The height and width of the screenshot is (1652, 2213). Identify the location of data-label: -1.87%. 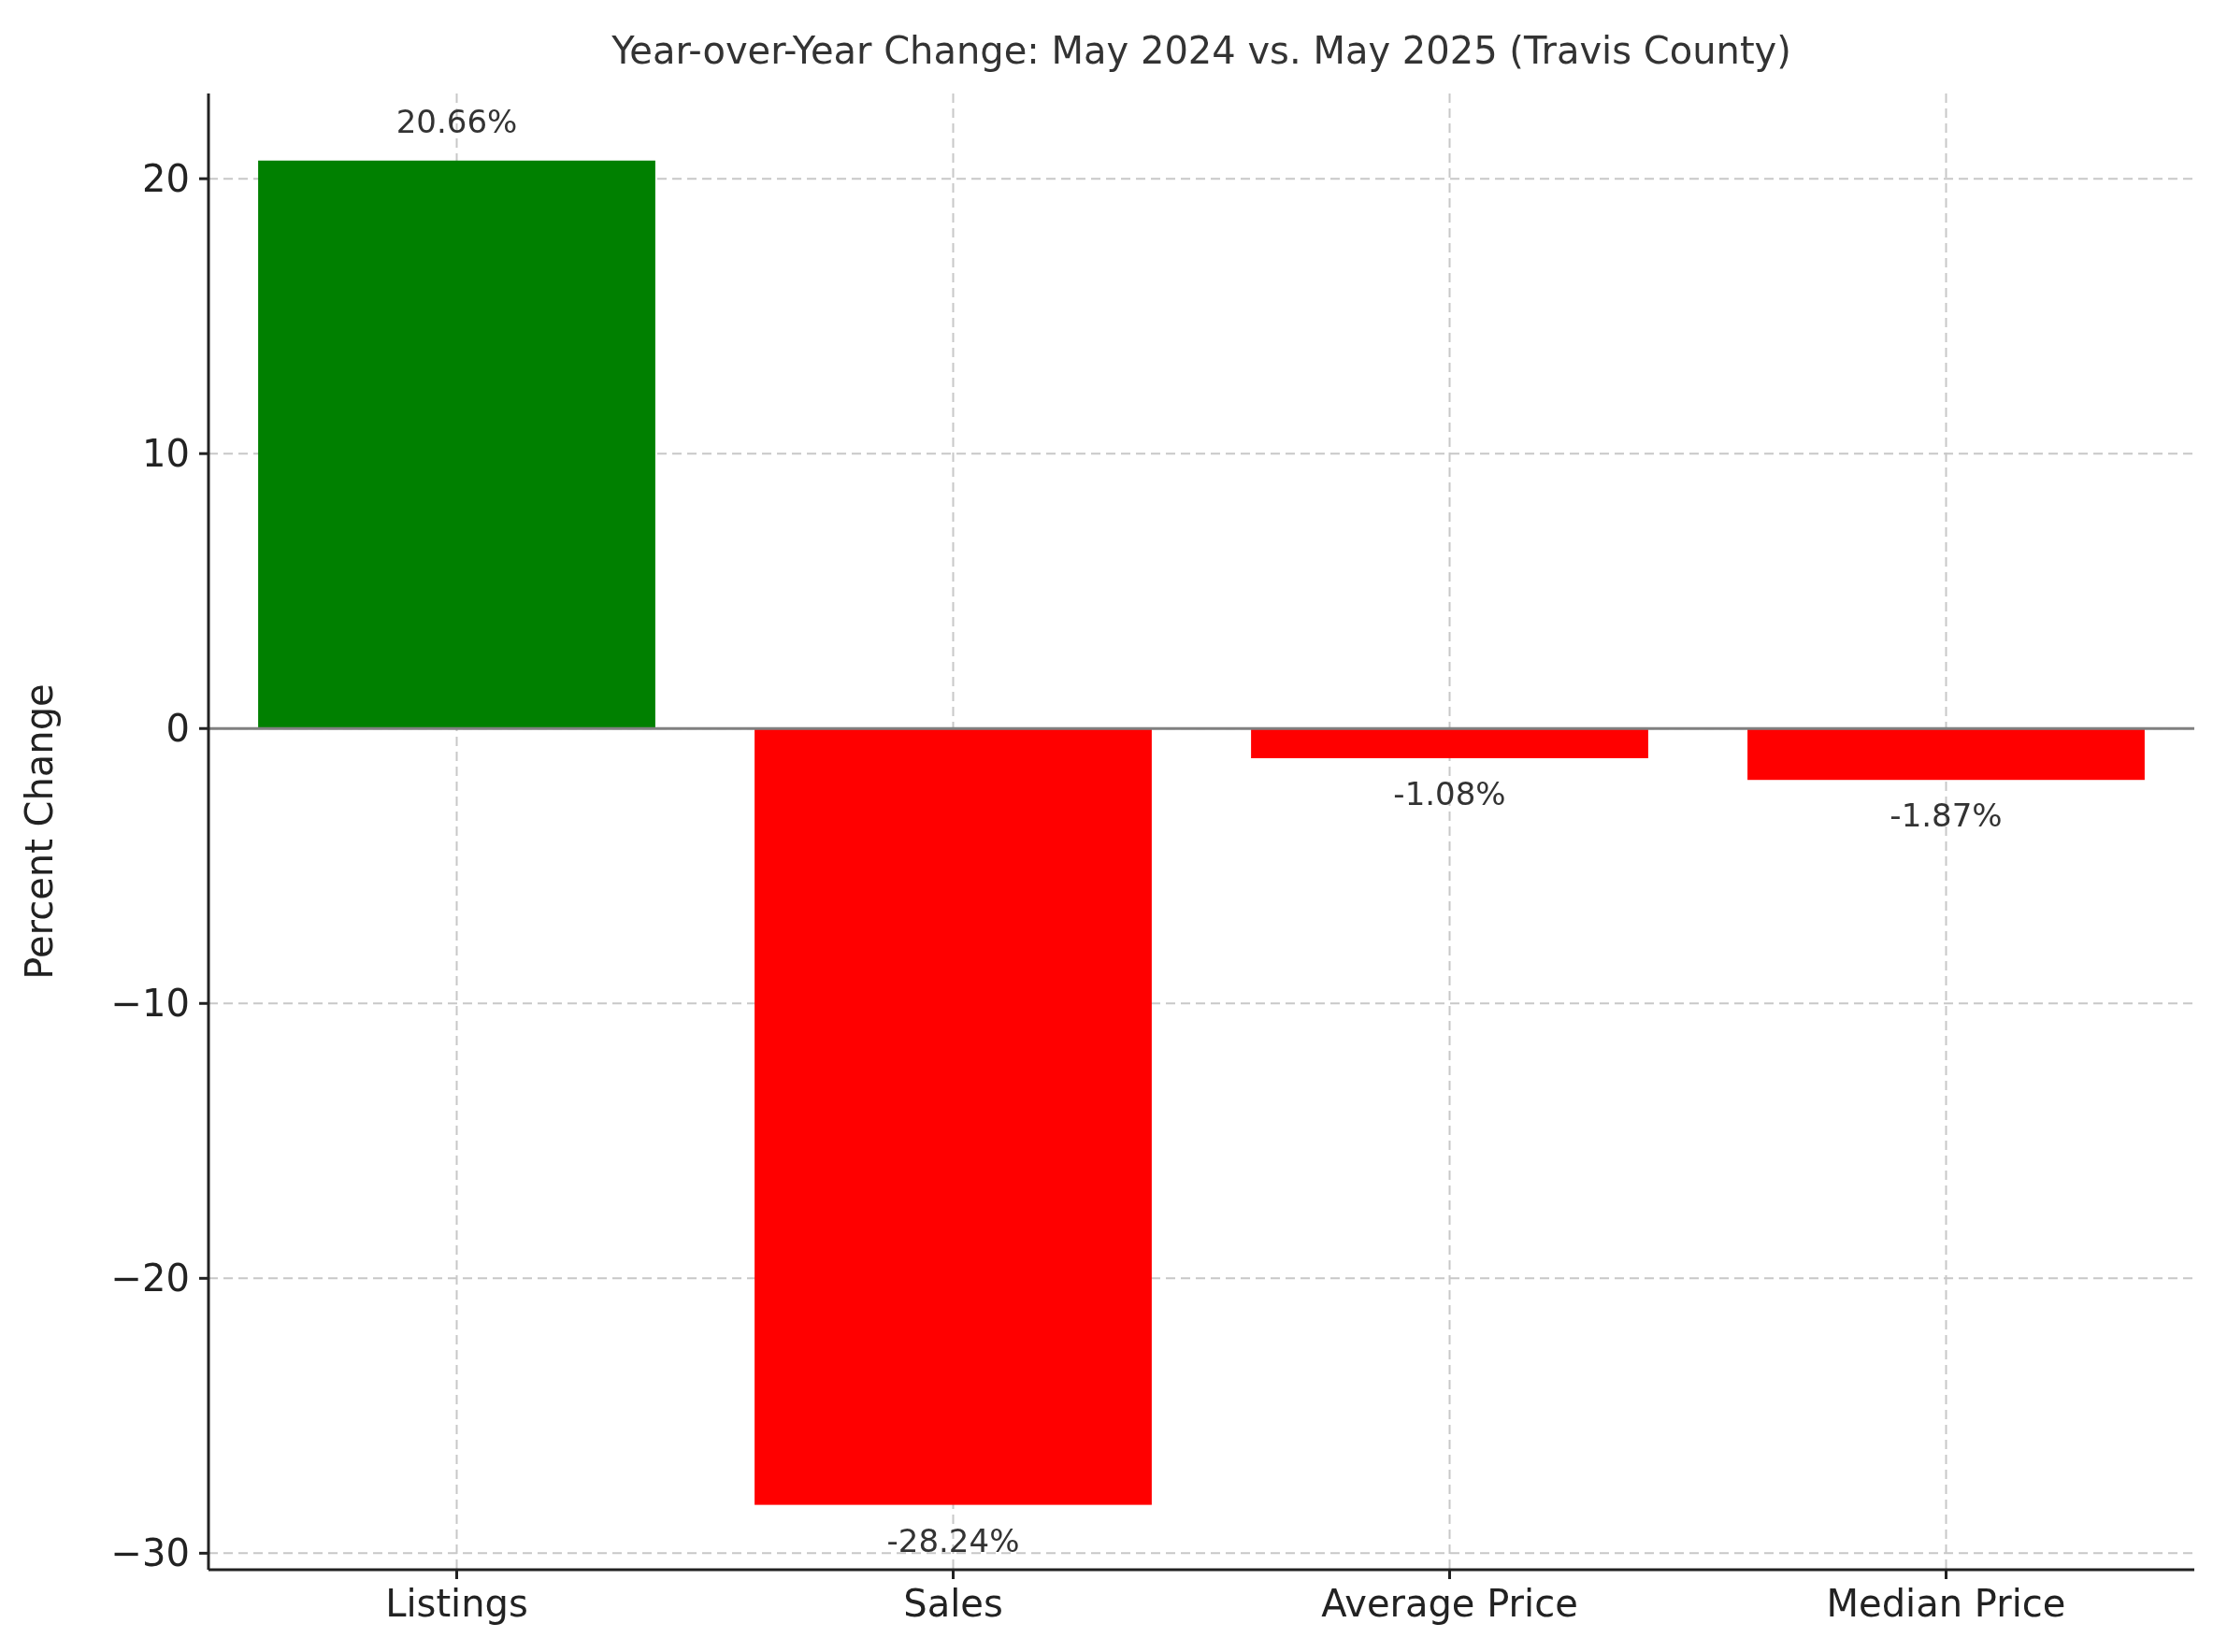
(1946, 816).